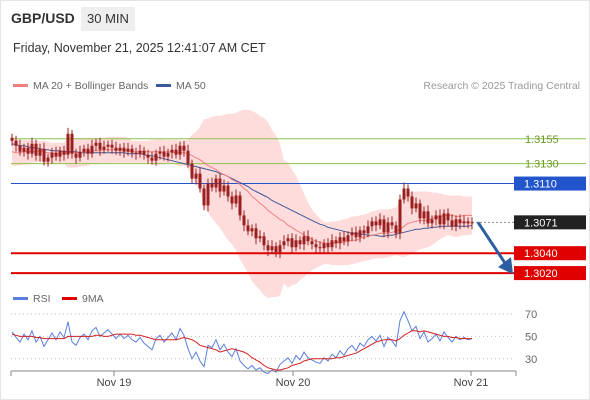 This screenshot has height=400, width=590. I want to click on symbol-title: GBP/USD, so click(43, 18).